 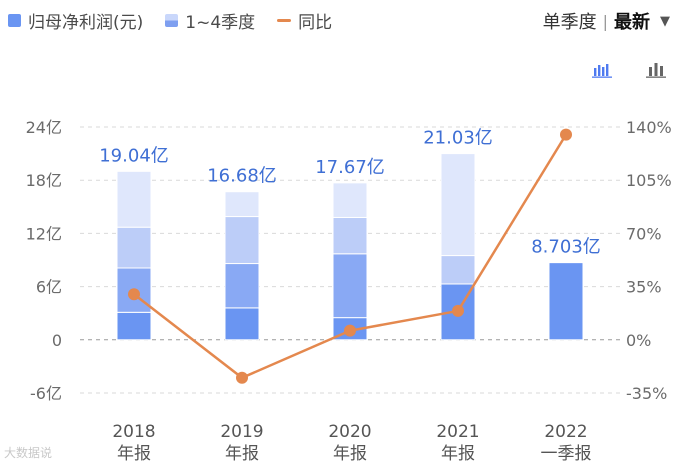 I want to click on x-tick-label-year: 2019, so click(x=241, y=432).